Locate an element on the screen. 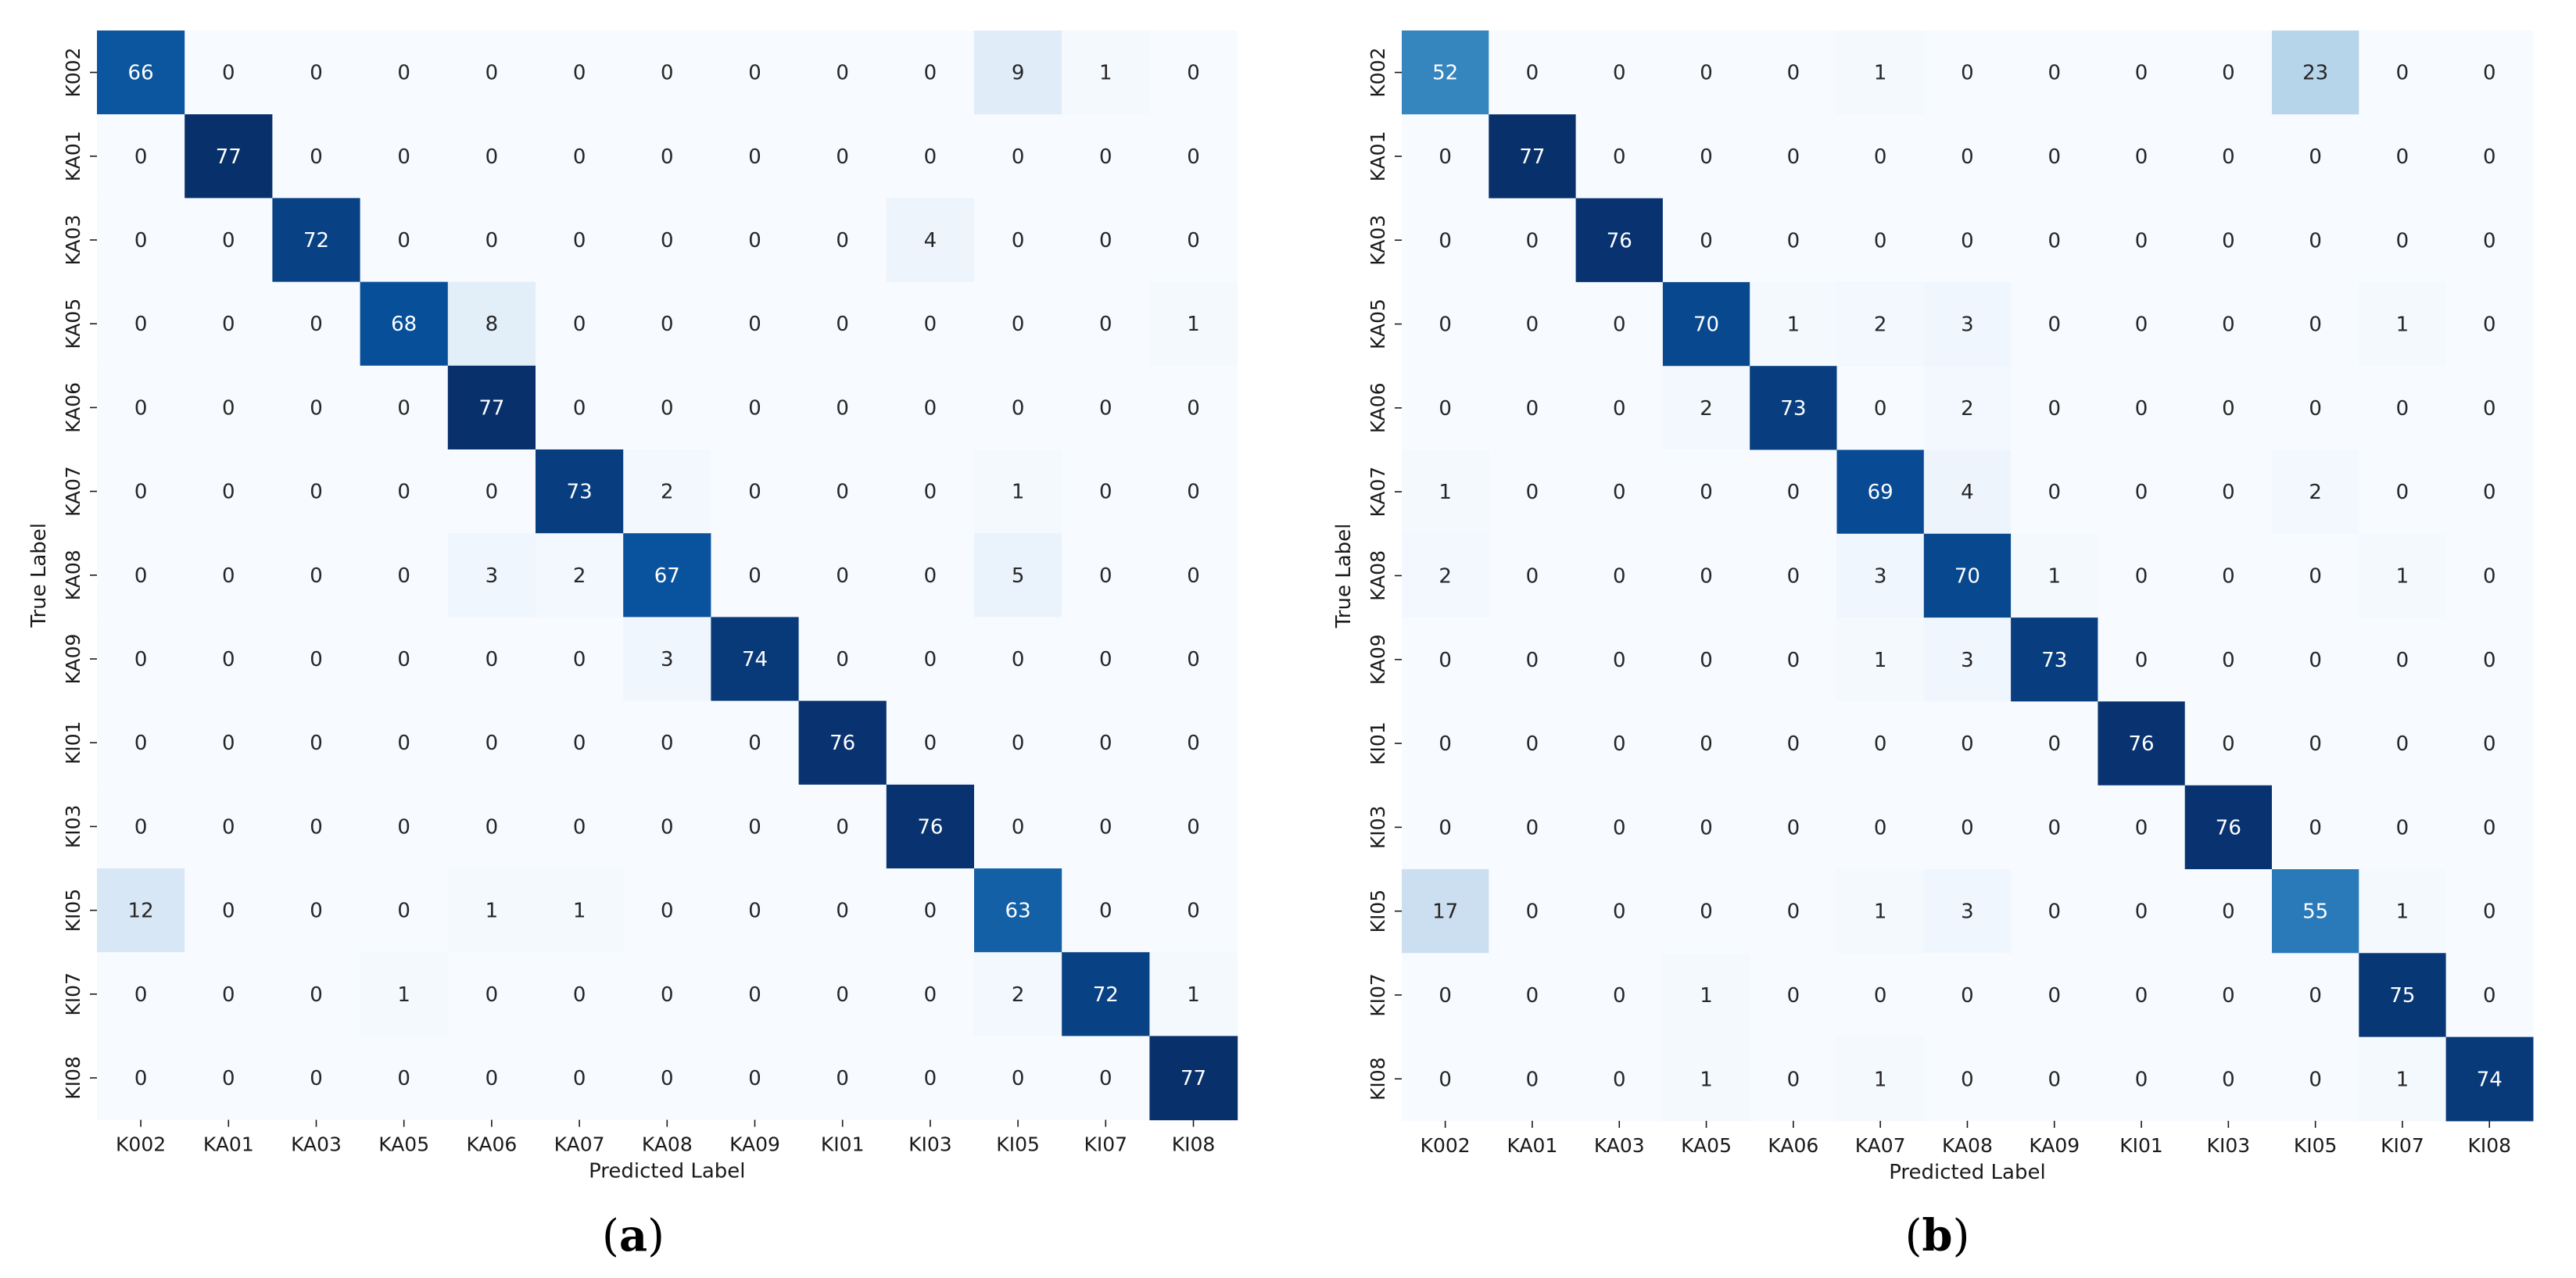  cell-value-label: 74 is located at coordinates (2490, 1079).